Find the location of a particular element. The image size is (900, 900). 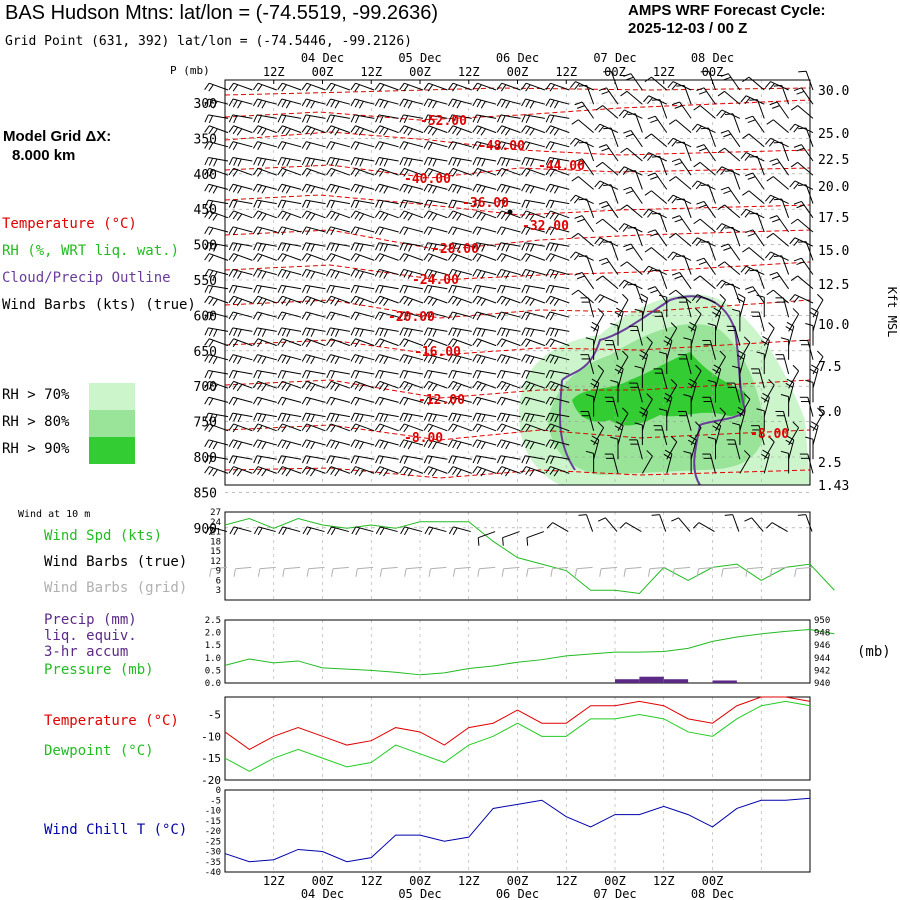

station-marker is located at coordinates (510, 212).